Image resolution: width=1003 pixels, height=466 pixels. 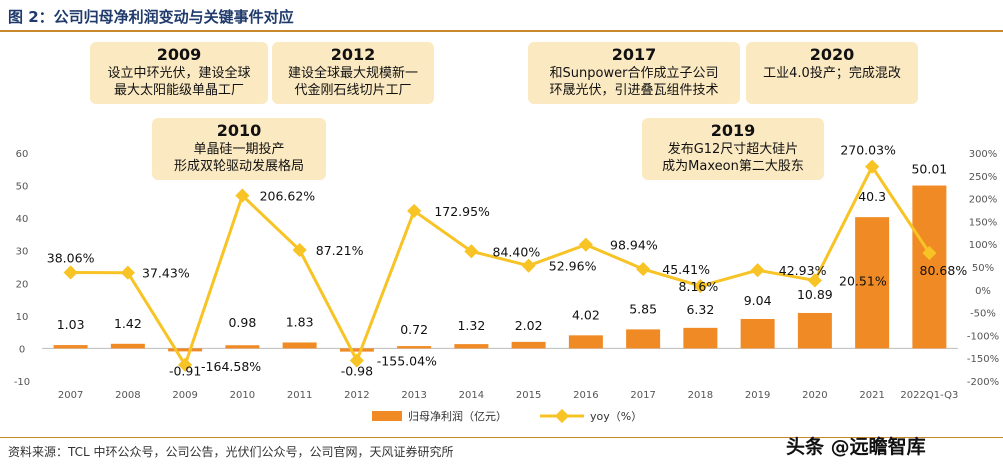 I want to click on x-tick-label: 2010, so click(x=242, y=395).